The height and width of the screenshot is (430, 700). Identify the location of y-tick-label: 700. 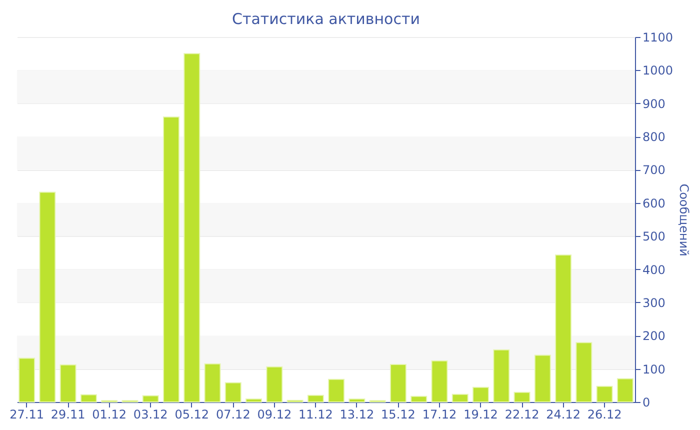
(654, 170).